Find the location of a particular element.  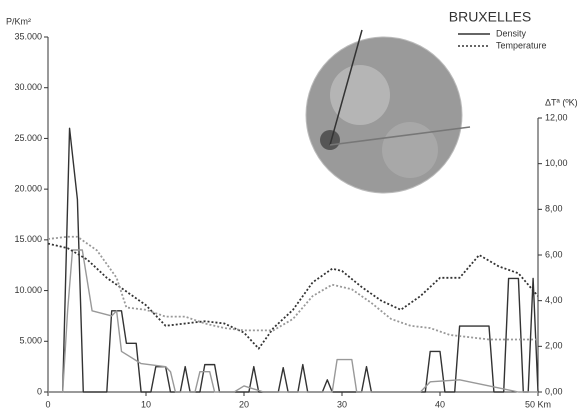

y2-tick-label: 0,00 is located at coordinates (554, 391).